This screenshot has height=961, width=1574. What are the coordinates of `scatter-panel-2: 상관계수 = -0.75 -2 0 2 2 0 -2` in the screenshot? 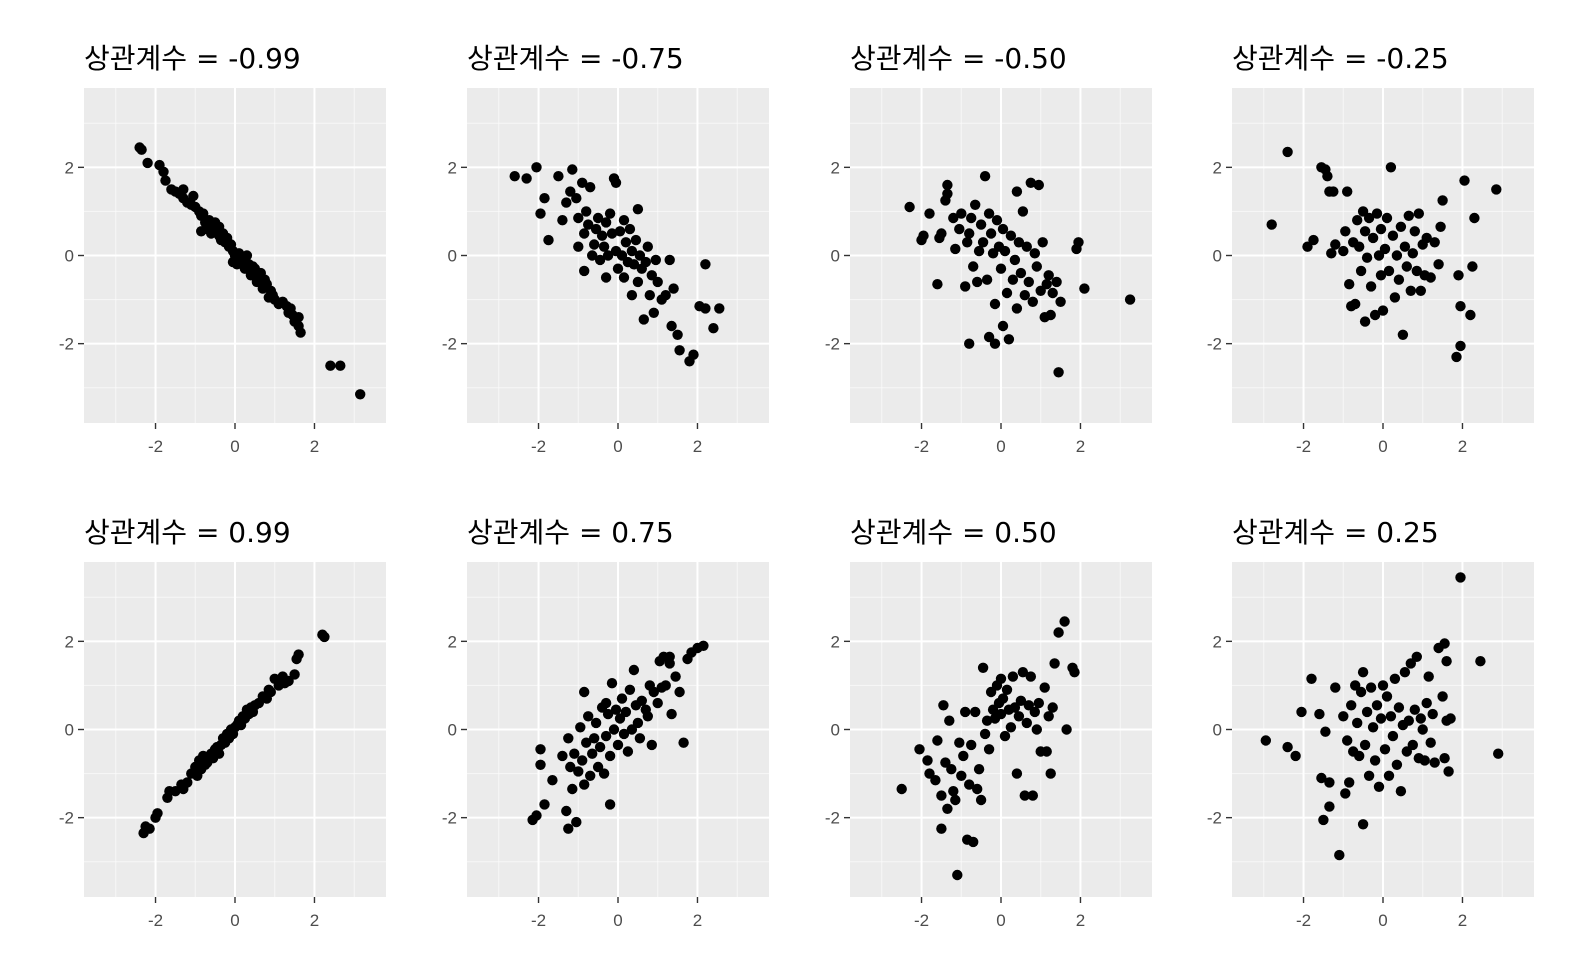 It's located at (605, 249).